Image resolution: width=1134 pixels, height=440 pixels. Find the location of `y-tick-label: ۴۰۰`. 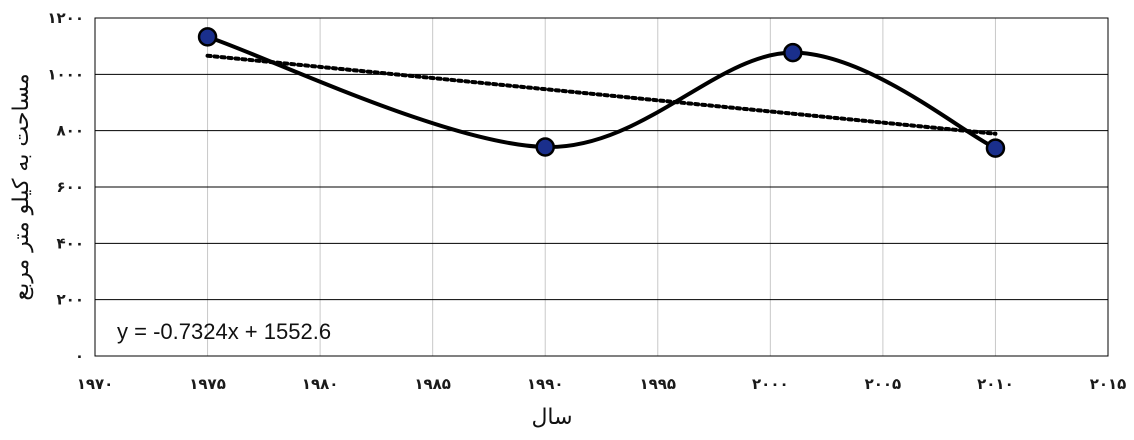

y-tick-label: ۴۰۰ is located at coordinates (70, 243).